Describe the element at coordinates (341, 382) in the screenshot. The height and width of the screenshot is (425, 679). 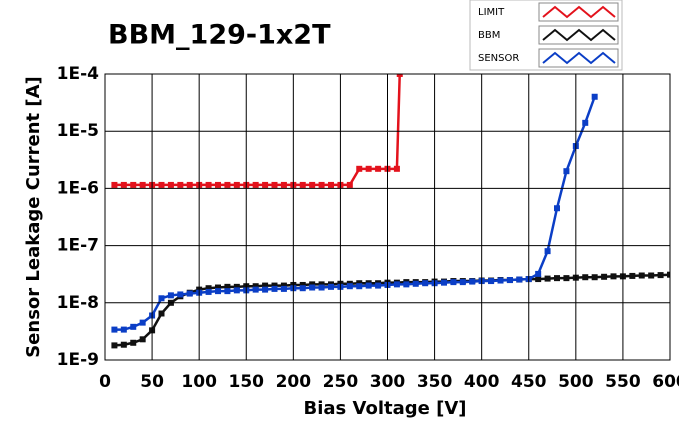
I see `x-tick-label: 250` at that location.